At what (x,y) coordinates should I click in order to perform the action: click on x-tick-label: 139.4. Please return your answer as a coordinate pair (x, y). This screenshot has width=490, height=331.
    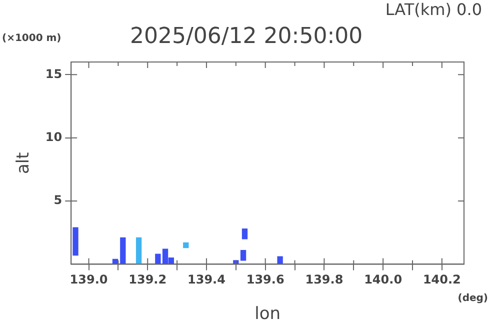
    Looking at the image, I should click on (206, 279).